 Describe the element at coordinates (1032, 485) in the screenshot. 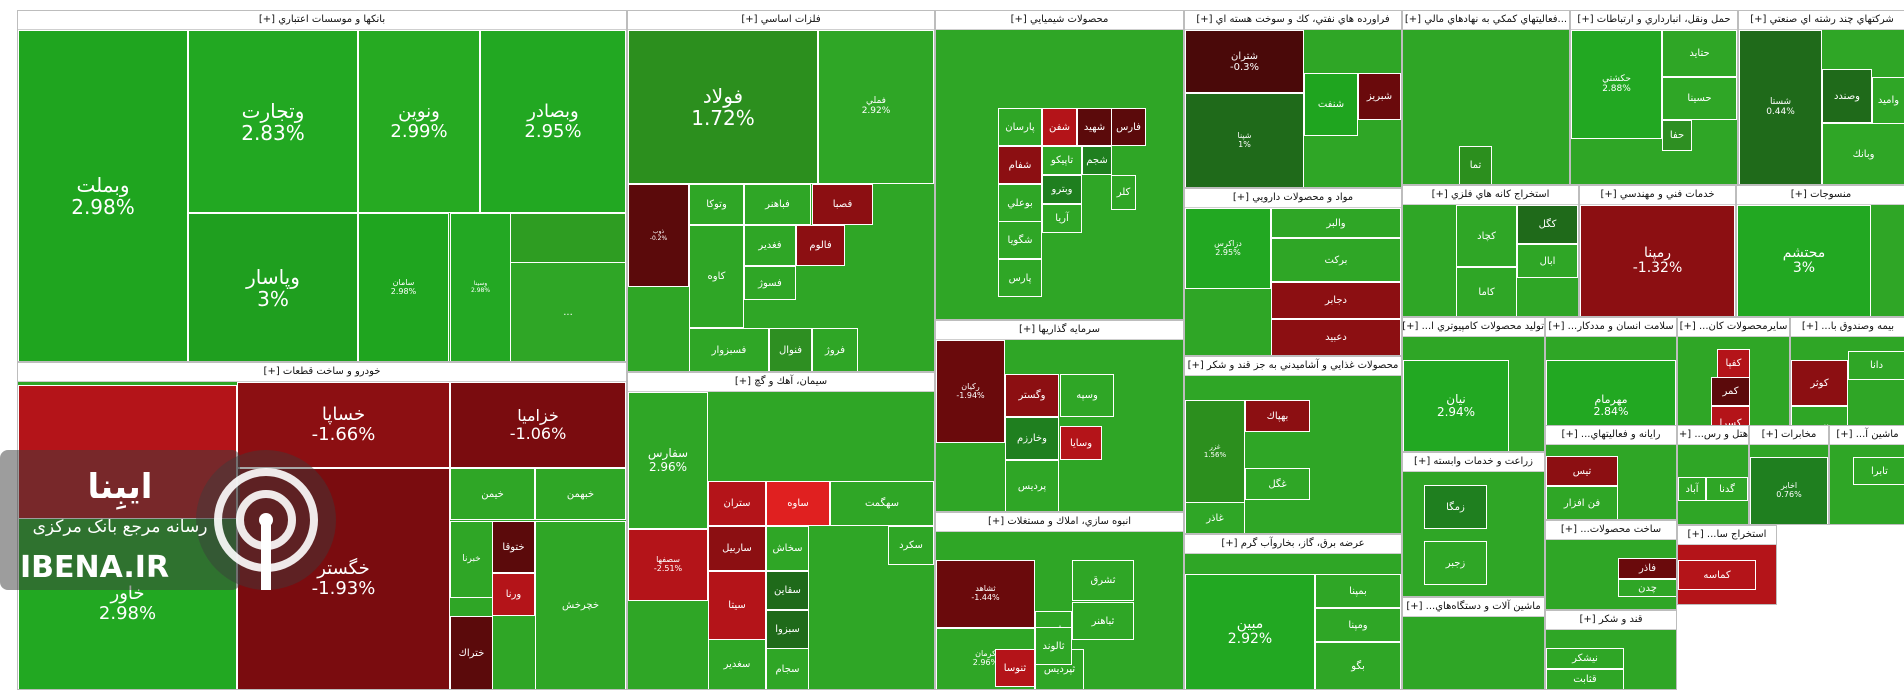

I see `treemap-tile: پرديس` at that location.